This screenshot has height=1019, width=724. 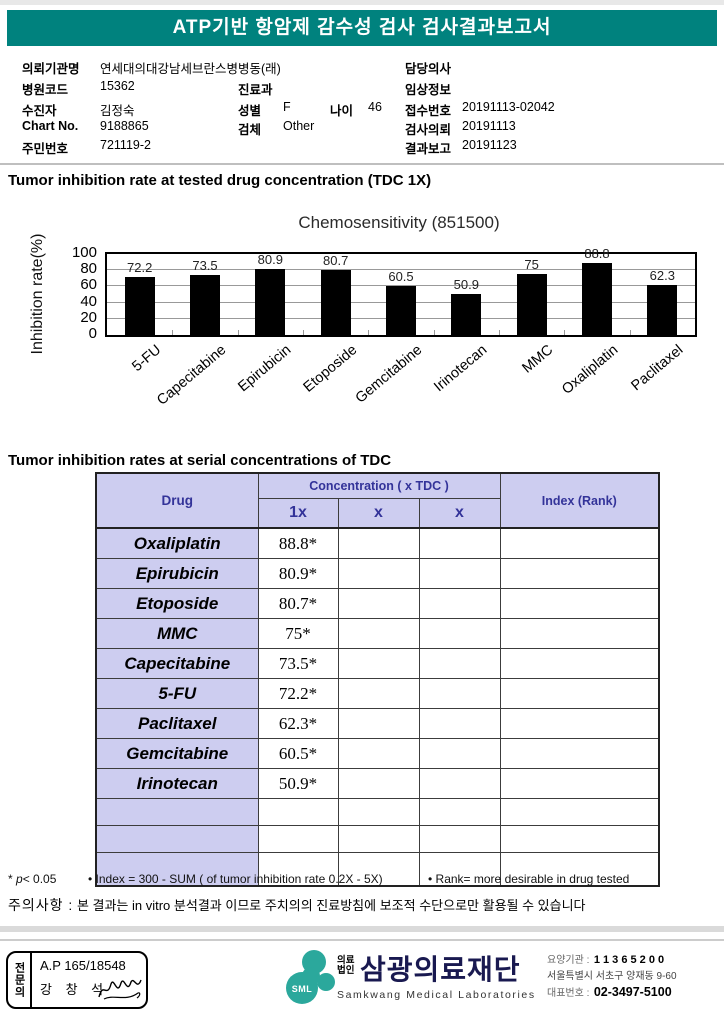 I want to click on divider-top, so click(x=362, y=164).